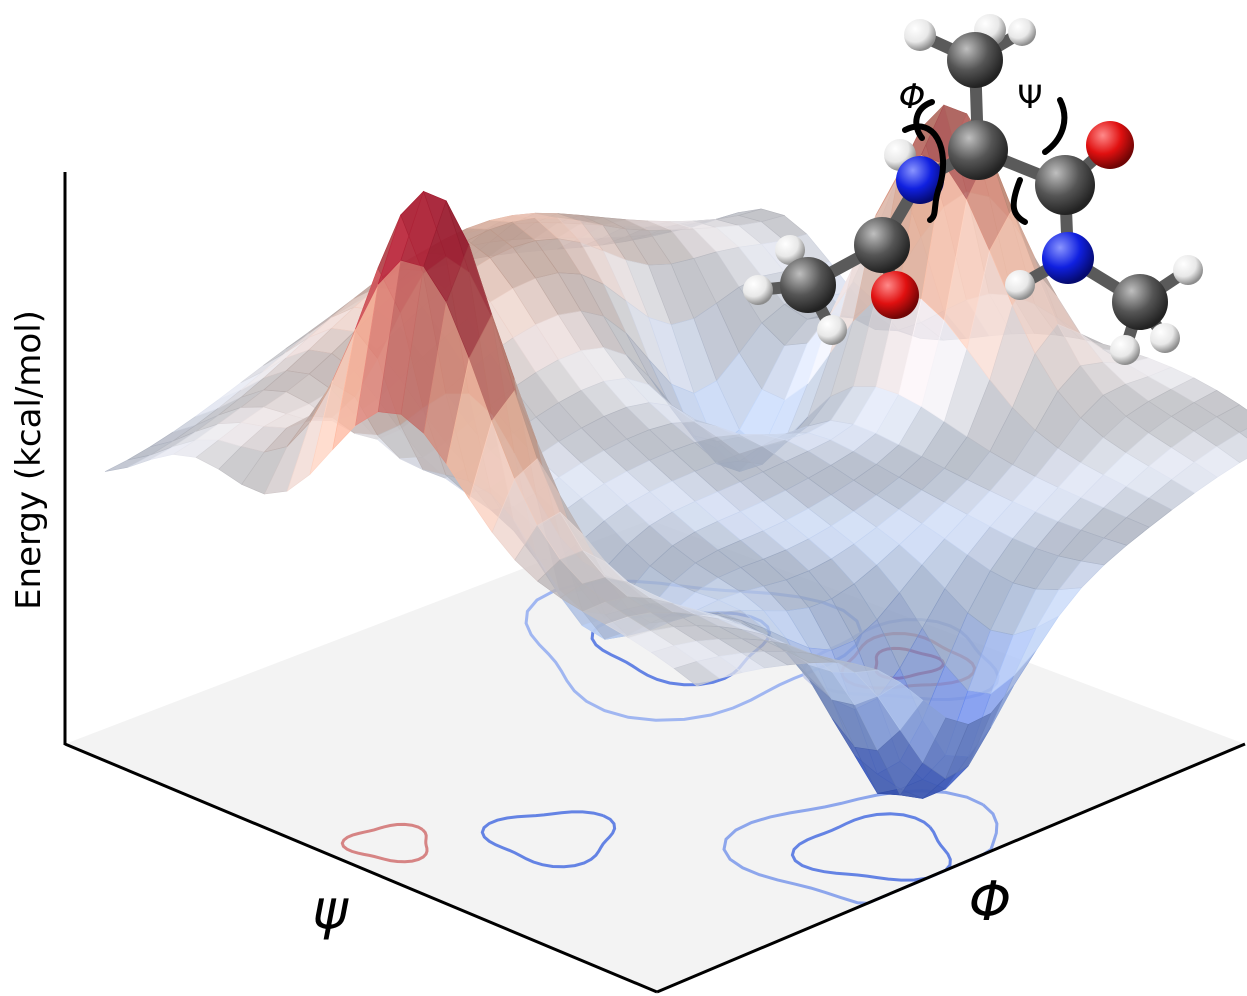 The height and width of the screenshot is (996, 1247). Describe the element at coordinates (1055, 126) in the screenshot. I see `psi-rotation-arrow-top` at that location.